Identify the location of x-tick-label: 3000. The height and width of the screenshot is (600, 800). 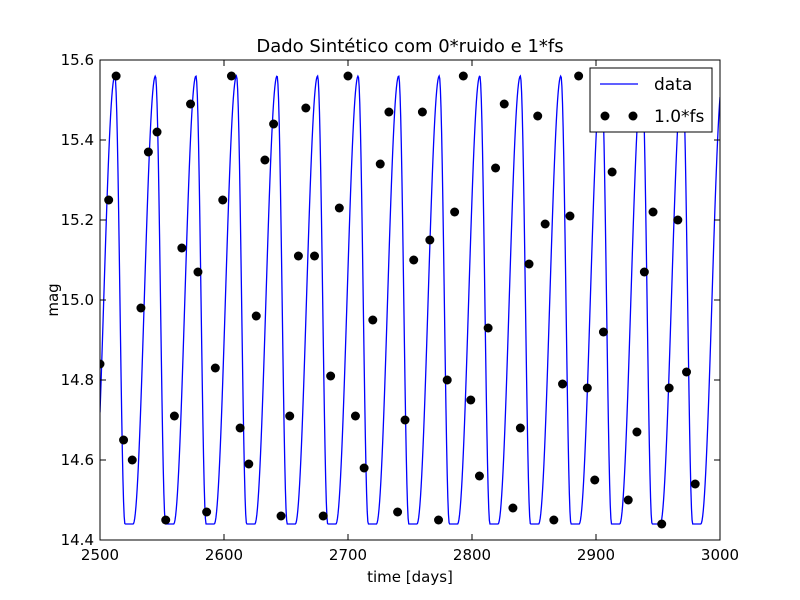
(720, 555).